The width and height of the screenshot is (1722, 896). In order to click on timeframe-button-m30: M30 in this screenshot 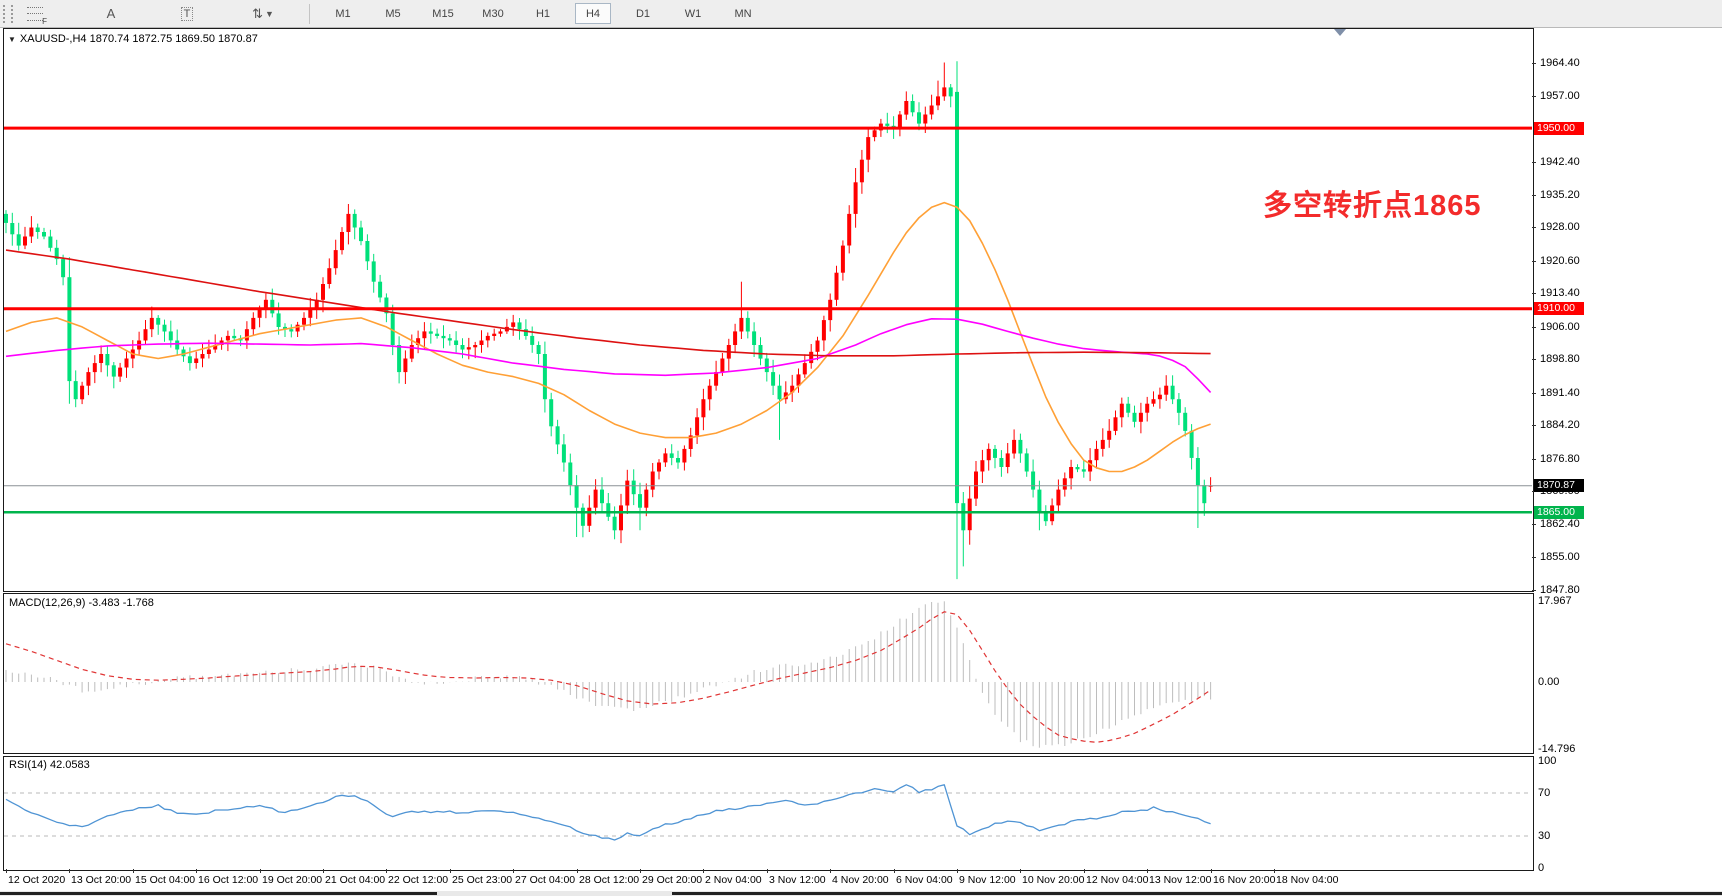, I will do `click(493, 13)`.